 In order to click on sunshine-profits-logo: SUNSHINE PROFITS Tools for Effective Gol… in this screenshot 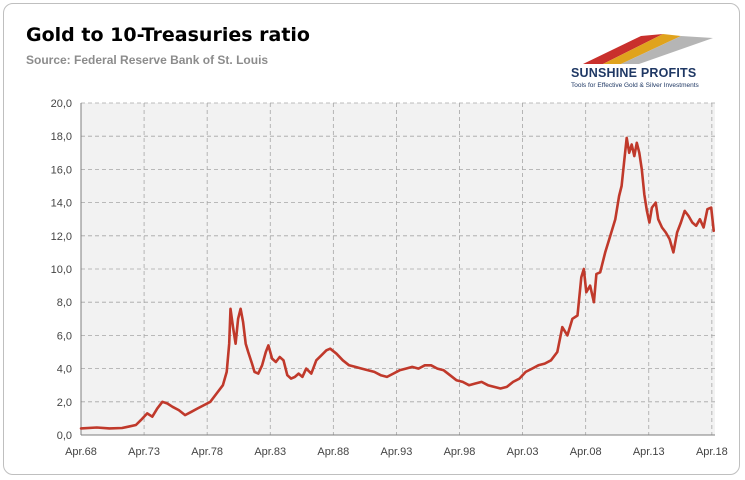, I will do `click(643, 60)`.